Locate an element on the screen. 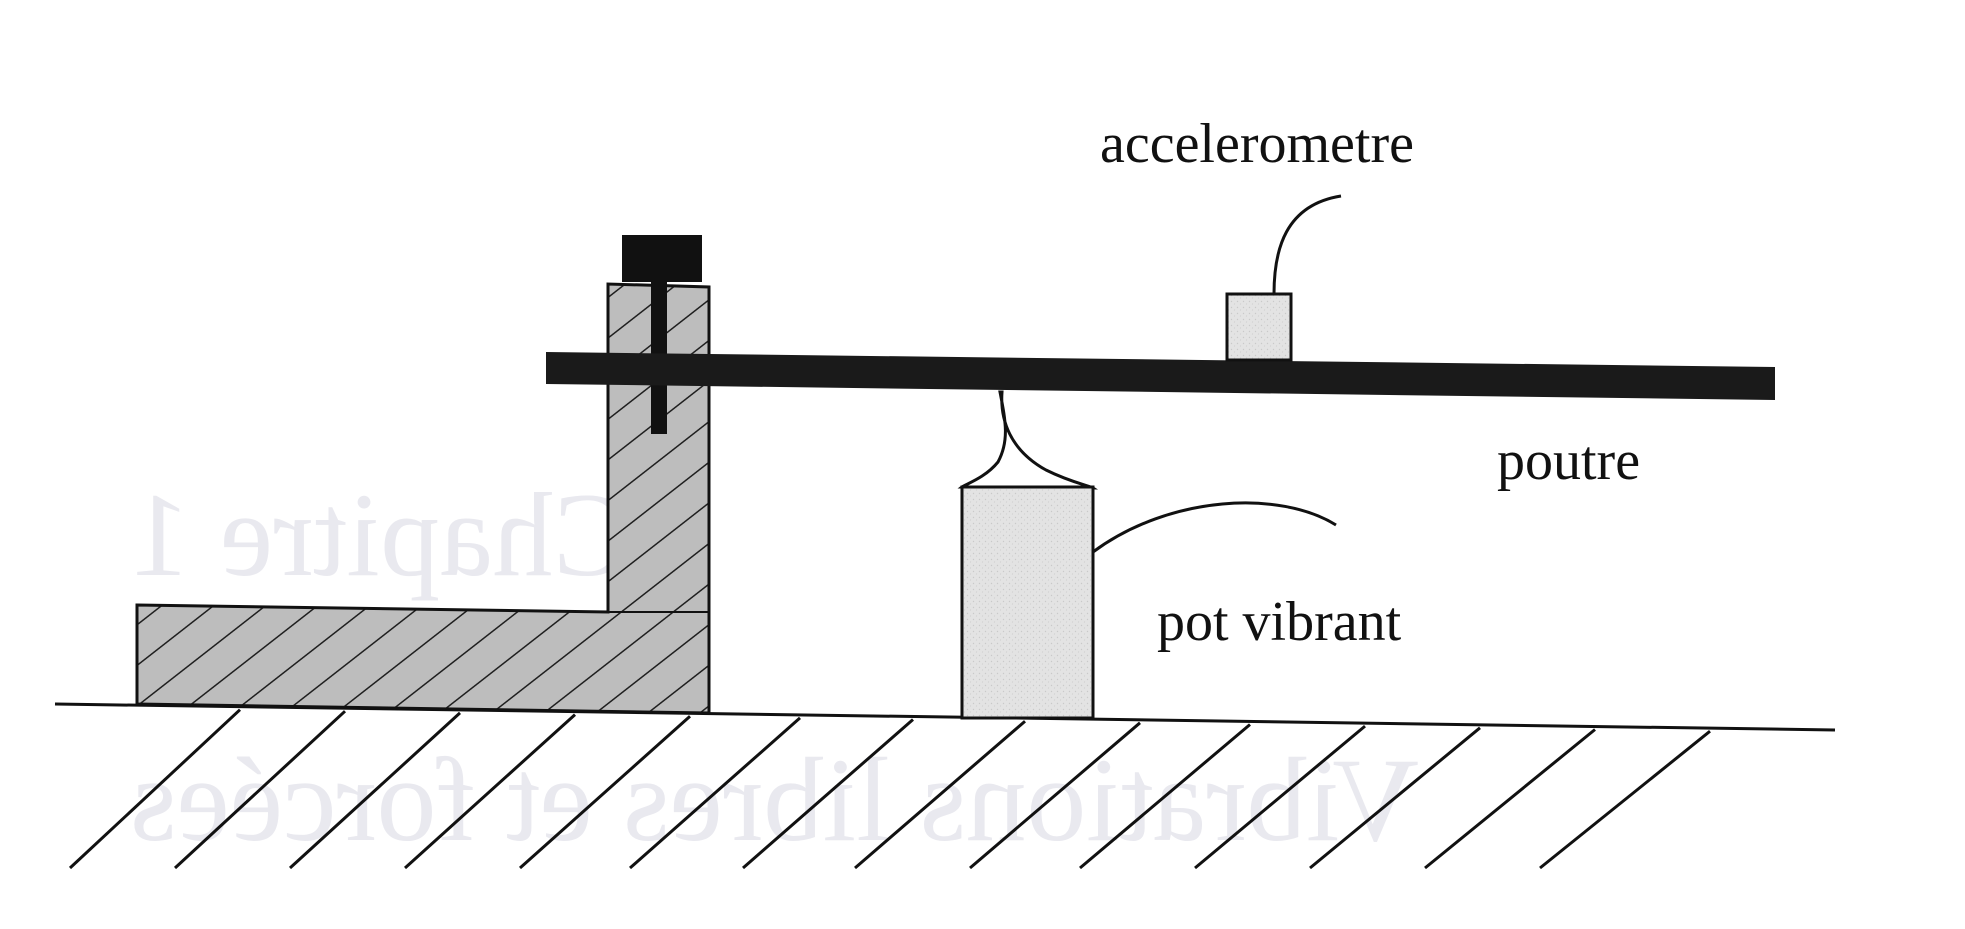 The width and height of the screenshot is (1965, 929). shaker-stinger is located at coordinates (1028, 440).